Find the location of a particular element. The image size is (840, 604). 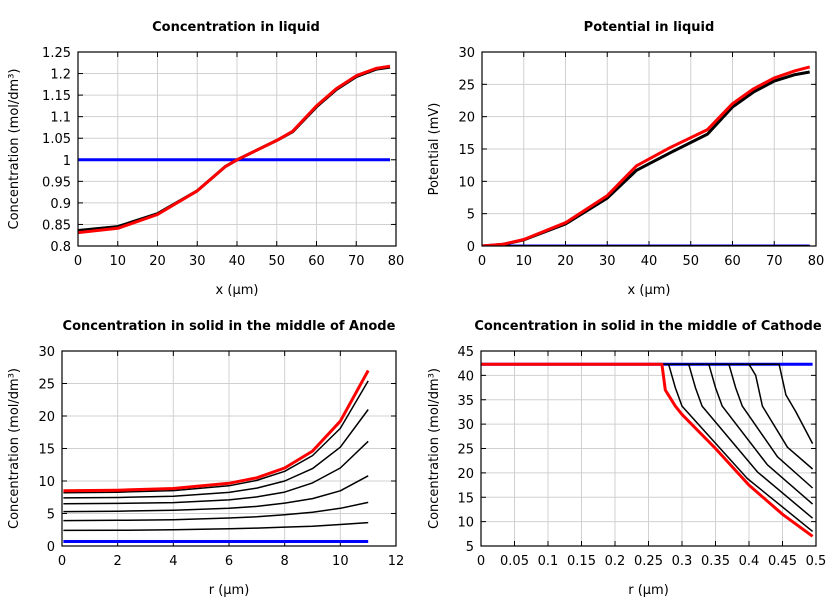

x-tick-label: 12 is located at coordinates (396, 561).